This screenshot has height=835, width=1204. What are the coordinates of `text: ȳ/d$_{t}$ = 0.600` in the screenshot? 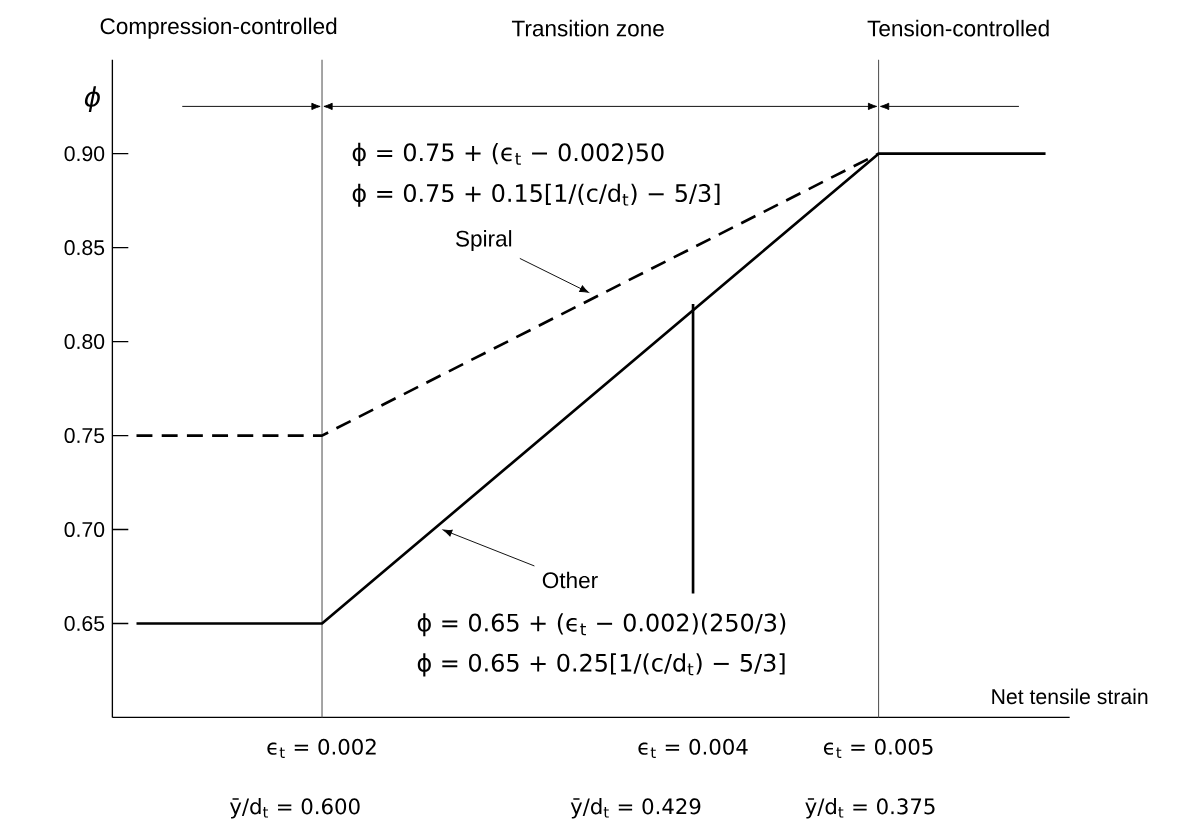 It's located at (294, 808).